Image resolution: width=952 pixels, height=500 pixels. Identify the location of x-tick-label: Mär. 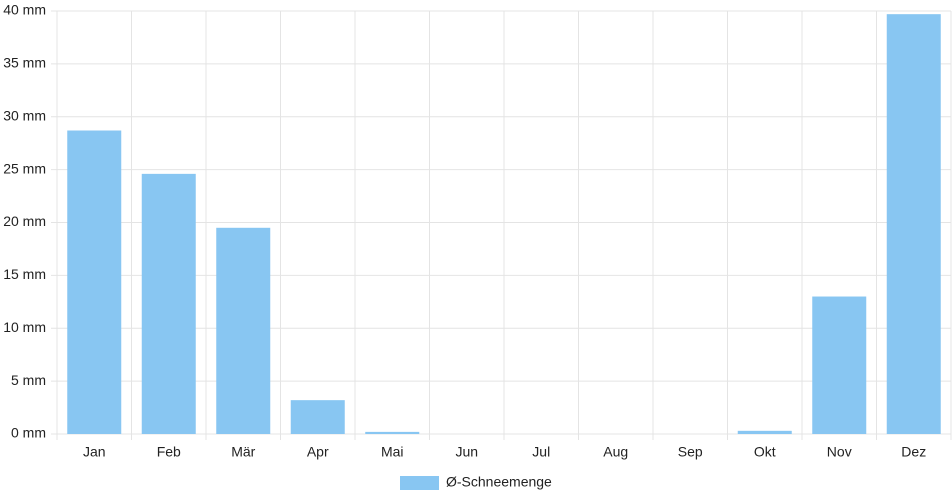
(243, 452).